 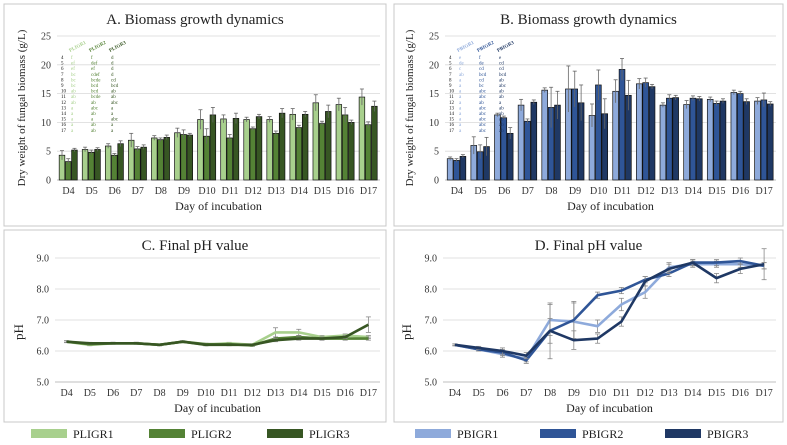 What do you see at coordinates (62, 64) in the screenshot?
I see `letter-day: 5` at bounding box center [62, 64].